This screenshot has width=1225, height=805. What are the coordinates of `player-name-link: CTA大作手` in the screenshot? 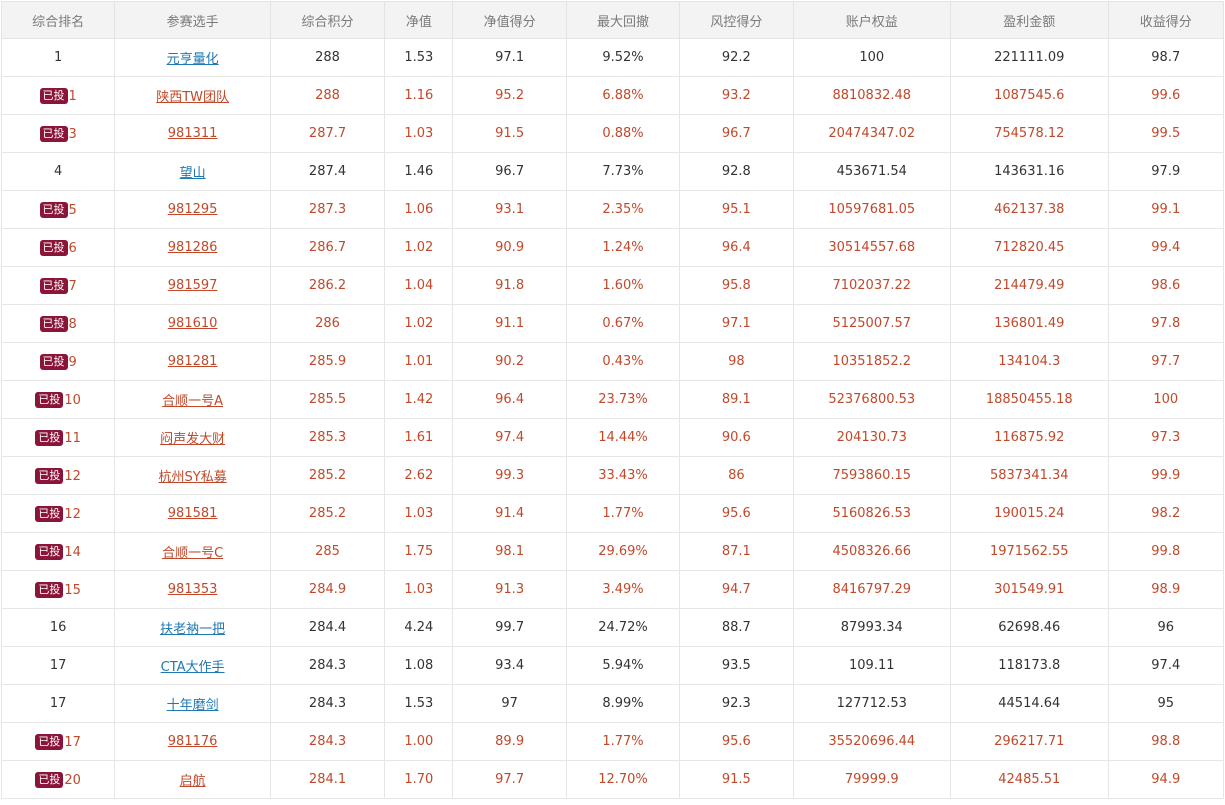 It's located at (192, 667).